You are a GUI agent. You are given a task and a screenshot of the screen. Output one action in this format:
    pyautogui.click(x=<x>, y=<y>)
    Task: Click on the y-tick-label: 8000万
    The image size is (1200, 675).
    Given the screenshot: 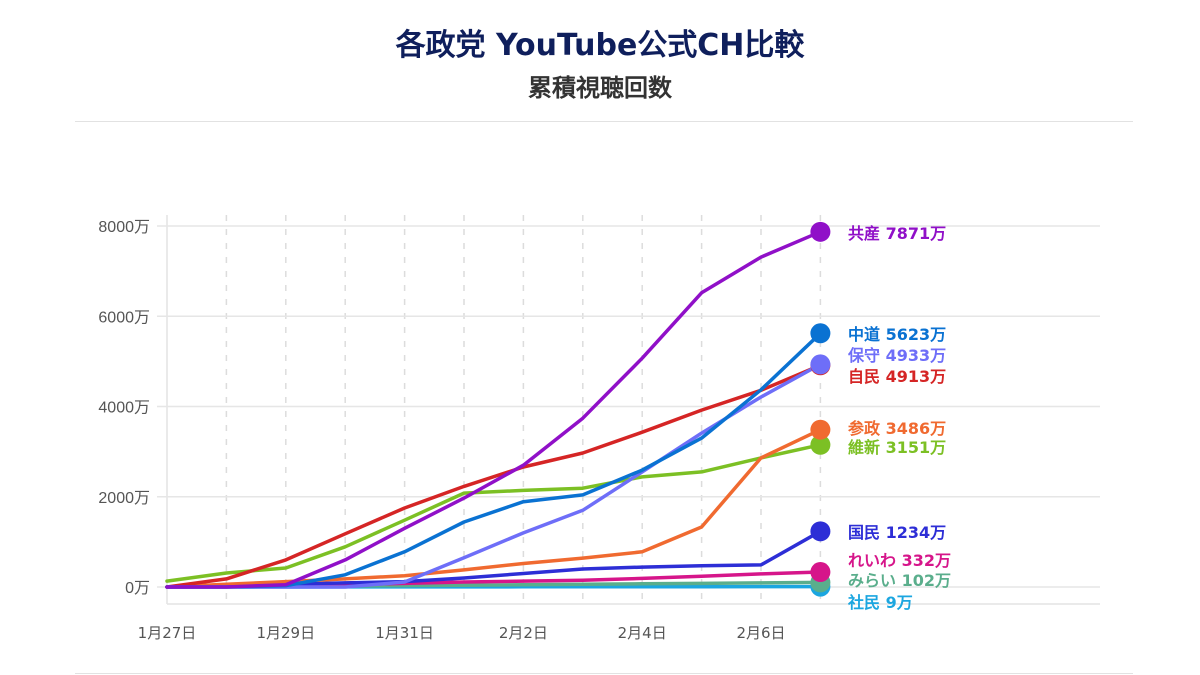 What is the action you would take?
    pyautogui.click(x=124, y=227)
    